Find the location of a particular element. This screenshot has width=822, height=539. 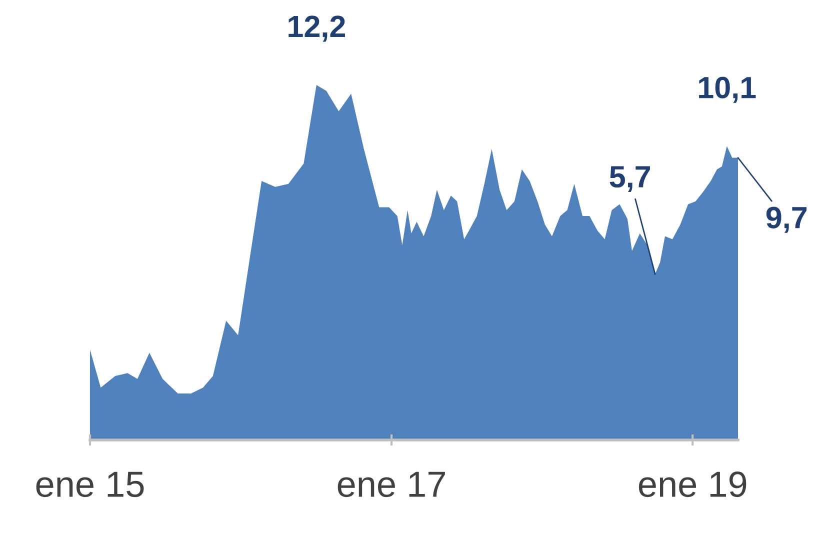

x-tick-label: ene 19 is located at coordinates (692, 485).